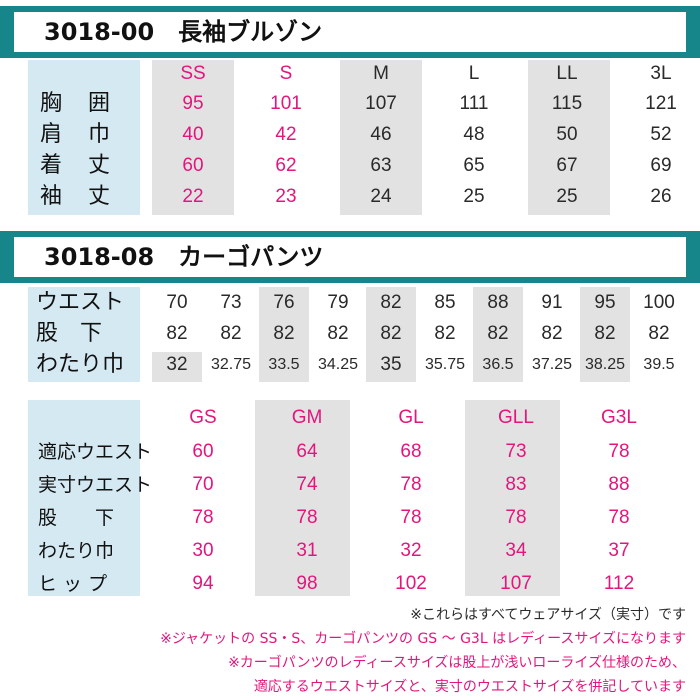 The height and width of the screenshot is (700, 700). Describe the element at coordinates (498, 364) in the screenshot. I see `section2-cell: 36.5` at that location.